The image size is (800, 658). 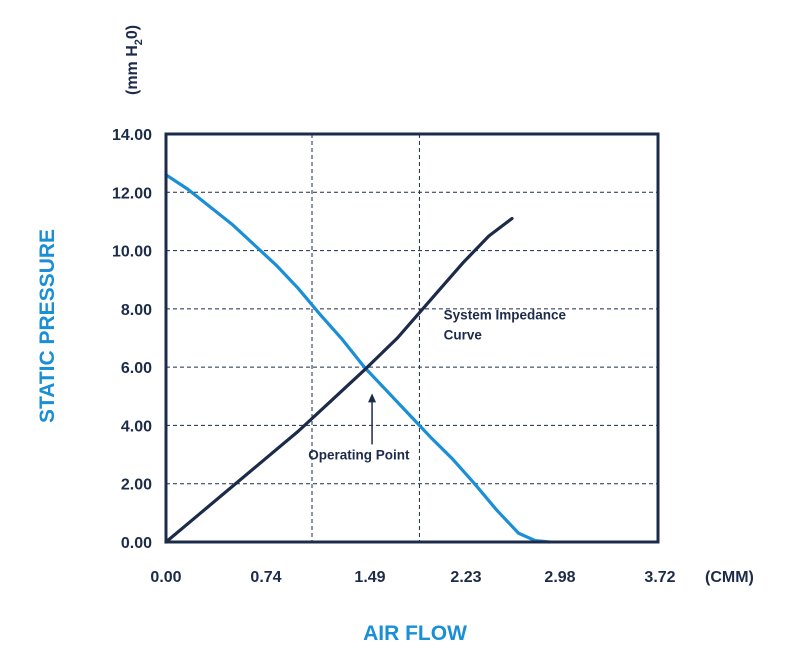 I want to click on y-tick-label: 12.00, so click(x=132, y=193).